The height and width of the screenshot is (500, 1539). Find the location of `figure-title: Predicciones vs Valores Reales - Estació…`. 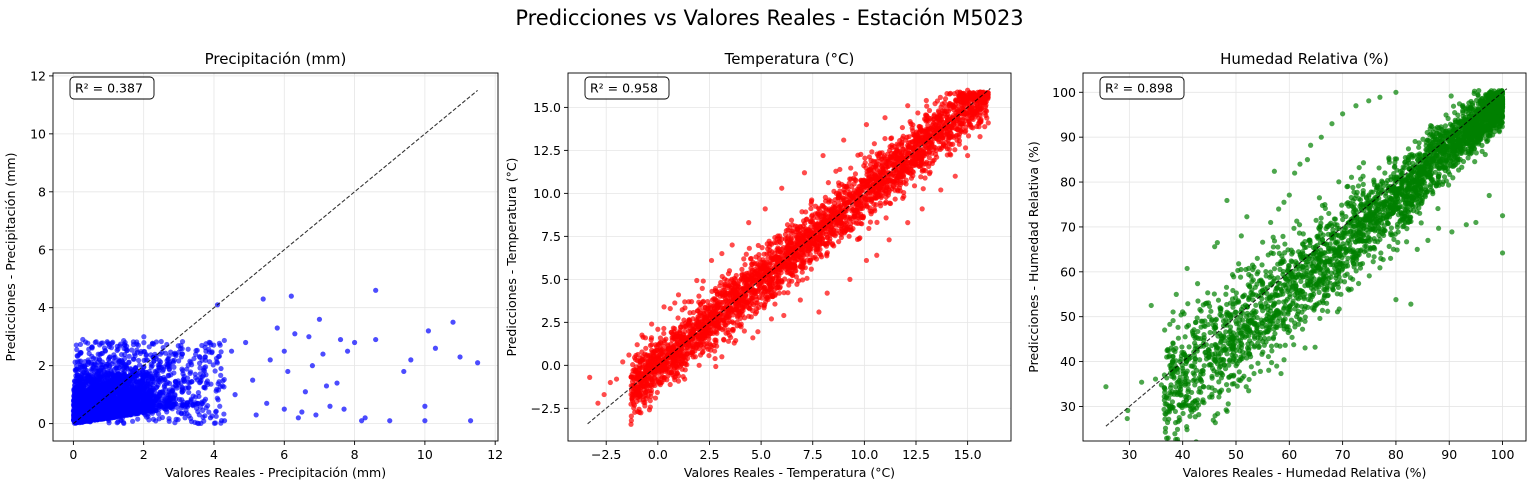

figure-title: Predicciones vs Valores Reales - Estació… is located at coordinates (769, 18).